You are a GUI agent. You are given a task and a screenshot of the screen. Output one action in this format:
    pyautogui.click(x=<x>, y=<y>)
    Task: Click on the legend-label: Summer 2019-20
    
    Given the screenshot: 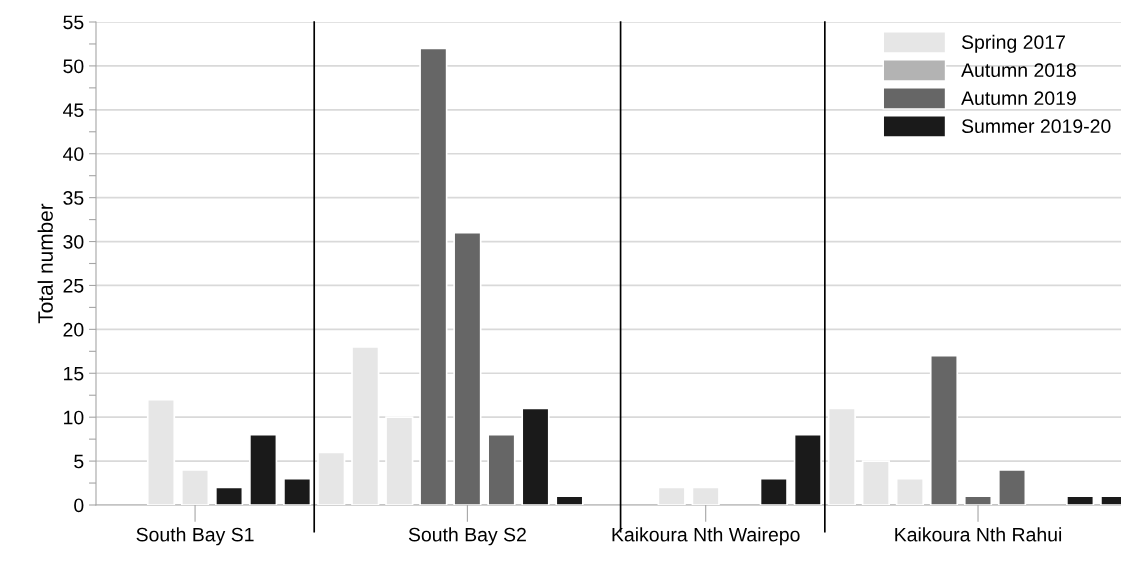 What is the action you would take?
    pyautogui.click(x=1036, y=126)
    